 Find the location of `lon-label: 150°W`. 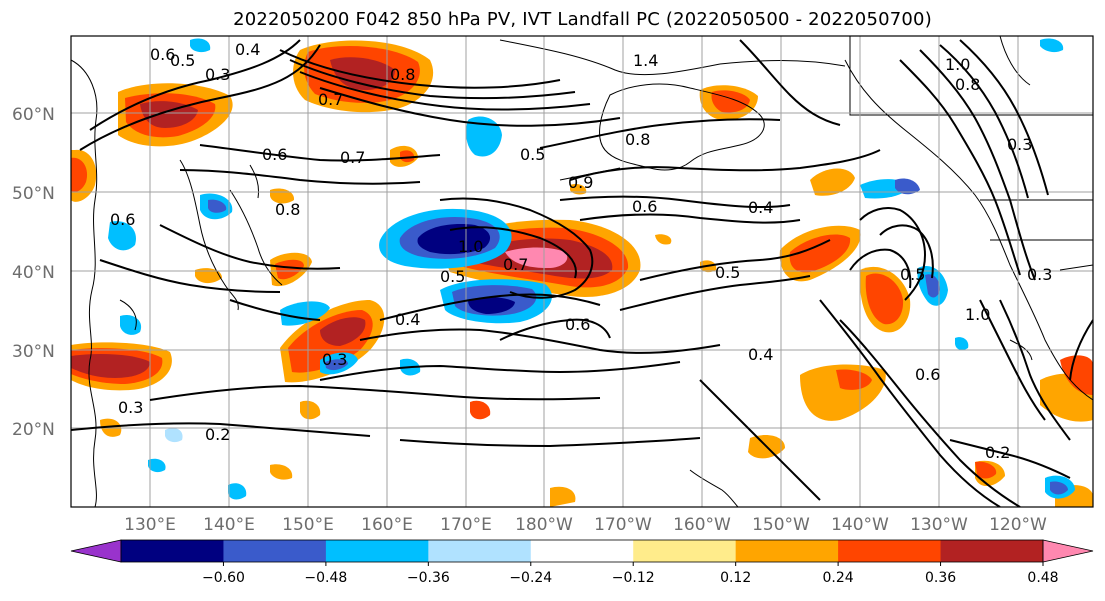

lon-label: 150°W is located at coordinates (781, 525).